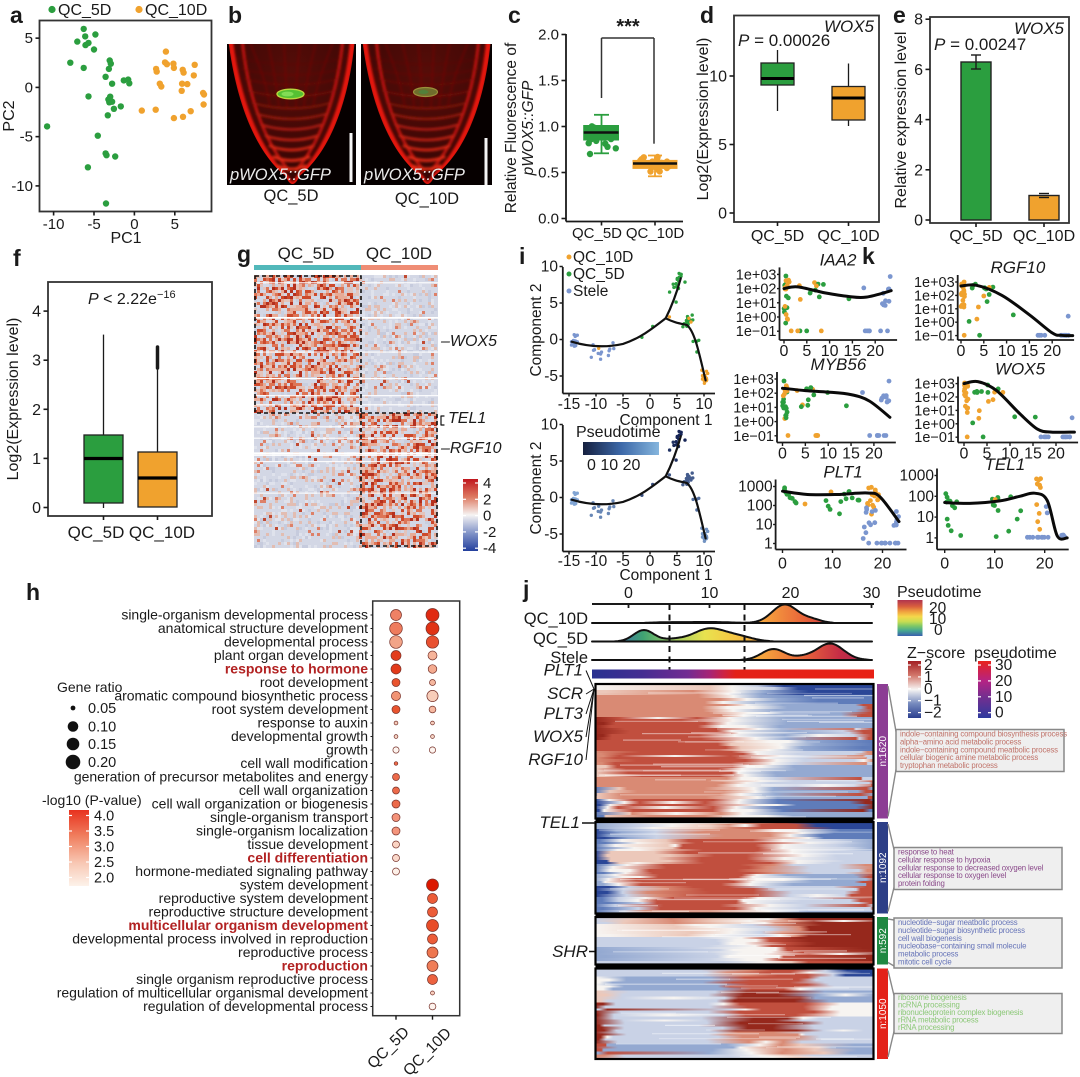 This screenshot has width=1080, height=1077. I want to click on svg-text: Component 1, so click(665, 575).